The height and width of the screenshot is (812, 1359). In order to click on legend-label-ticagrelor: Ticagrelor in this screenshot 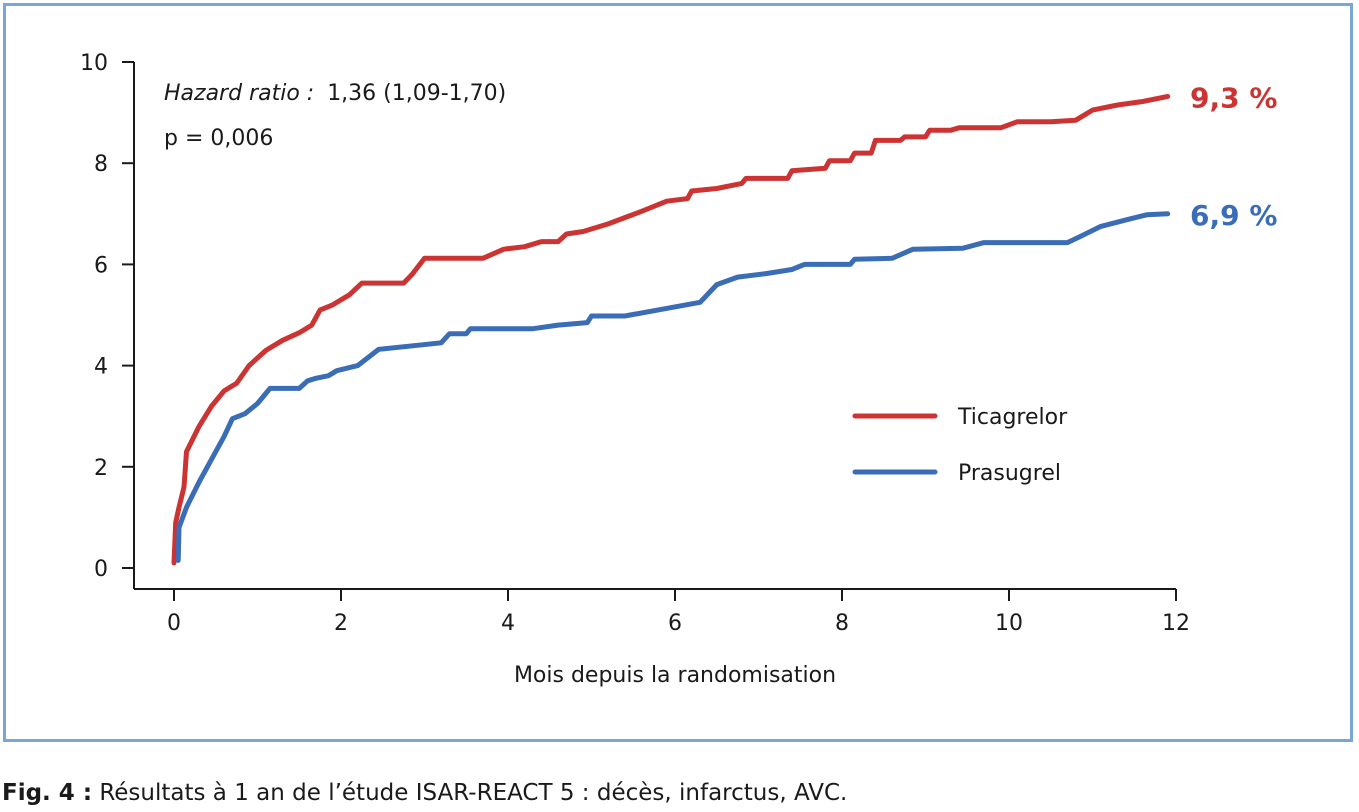, I will do `click(1012, 417)`.